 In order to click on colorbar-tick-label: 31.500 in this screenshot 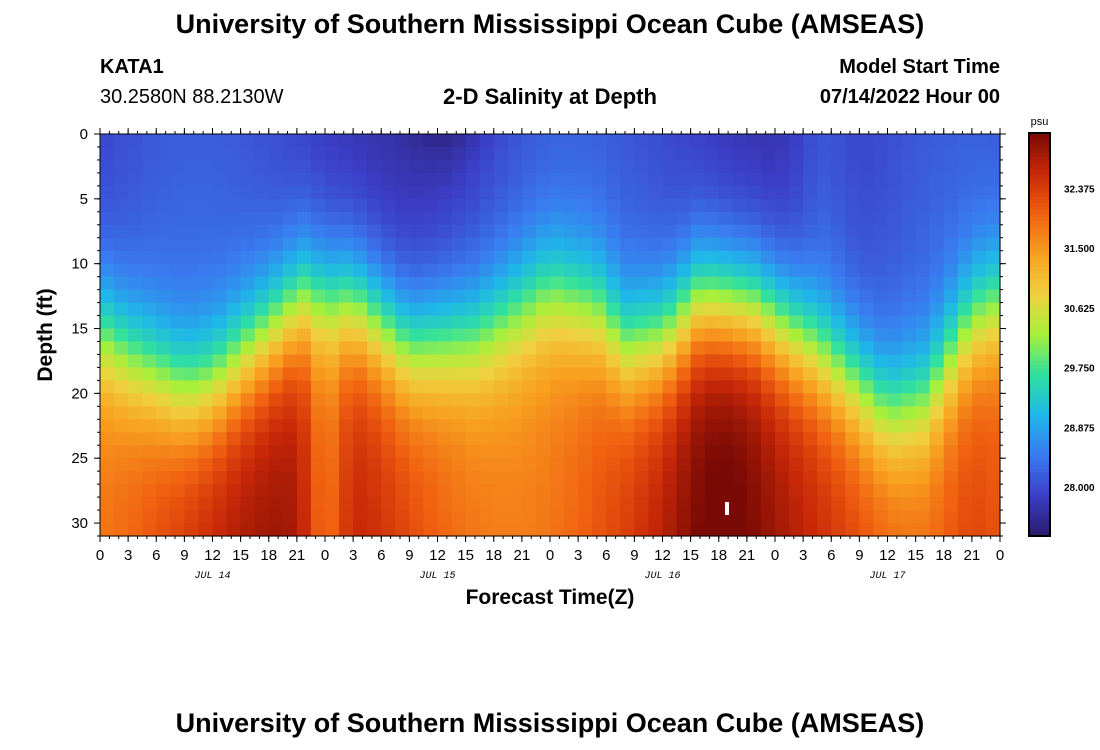, I will do `click(1079, 249)`.